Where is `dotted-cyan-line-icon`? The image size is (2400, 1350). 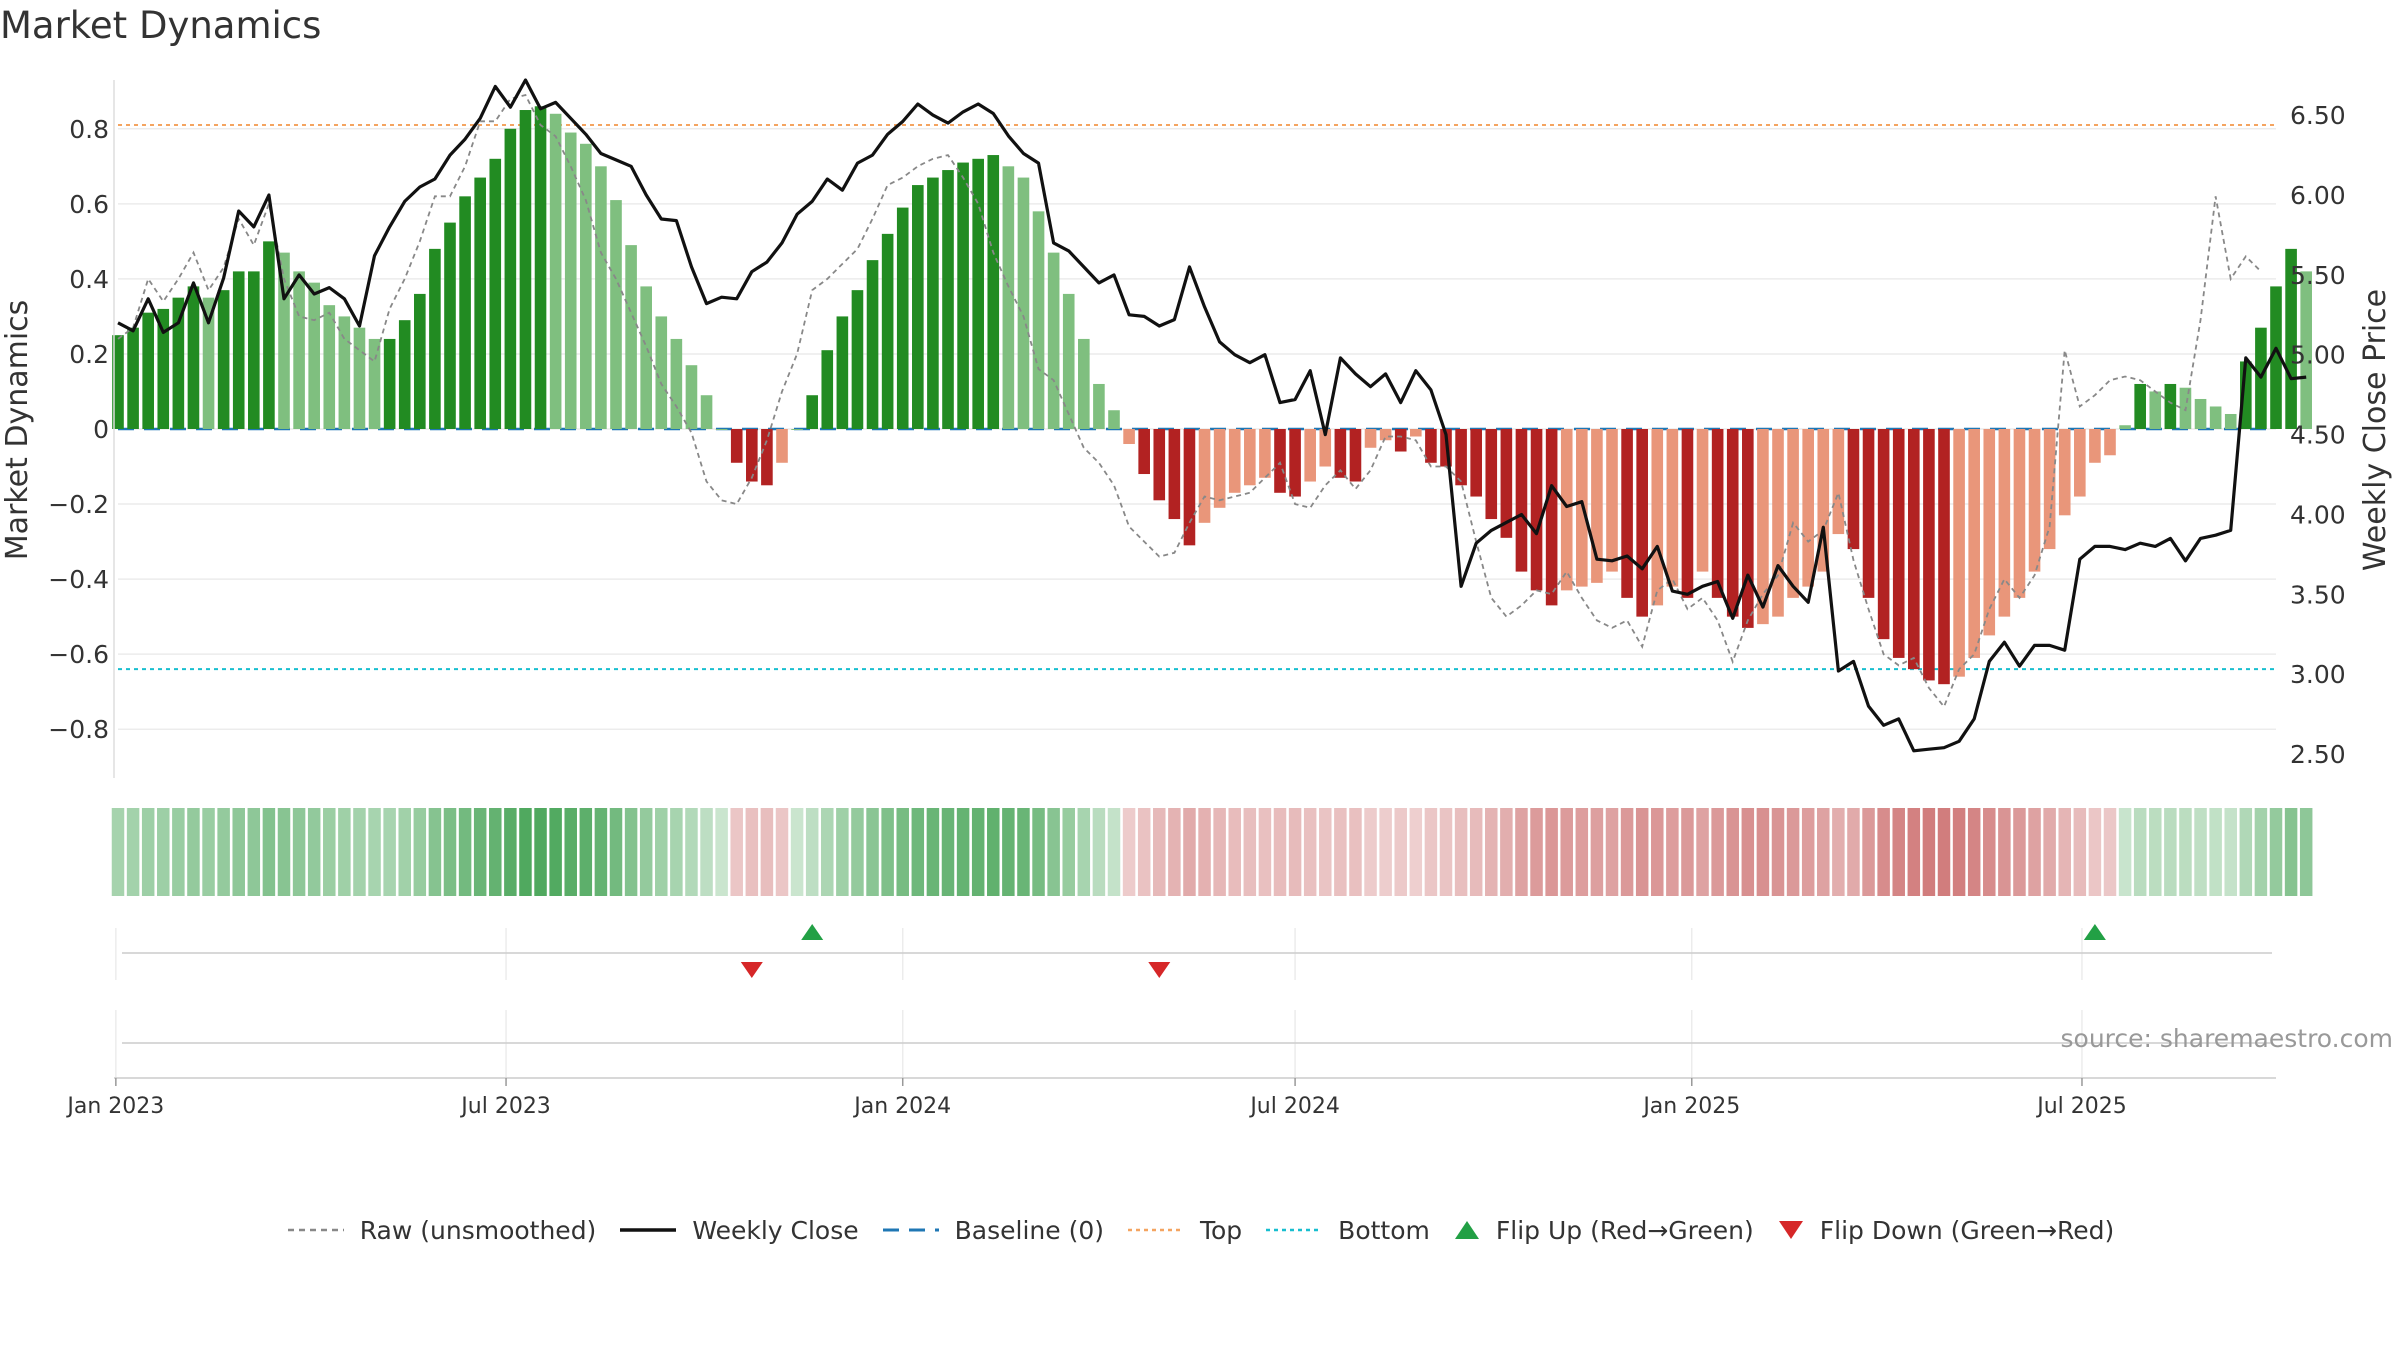 dotted-cyan-line-icon is located at coordinates (1294, 1230).